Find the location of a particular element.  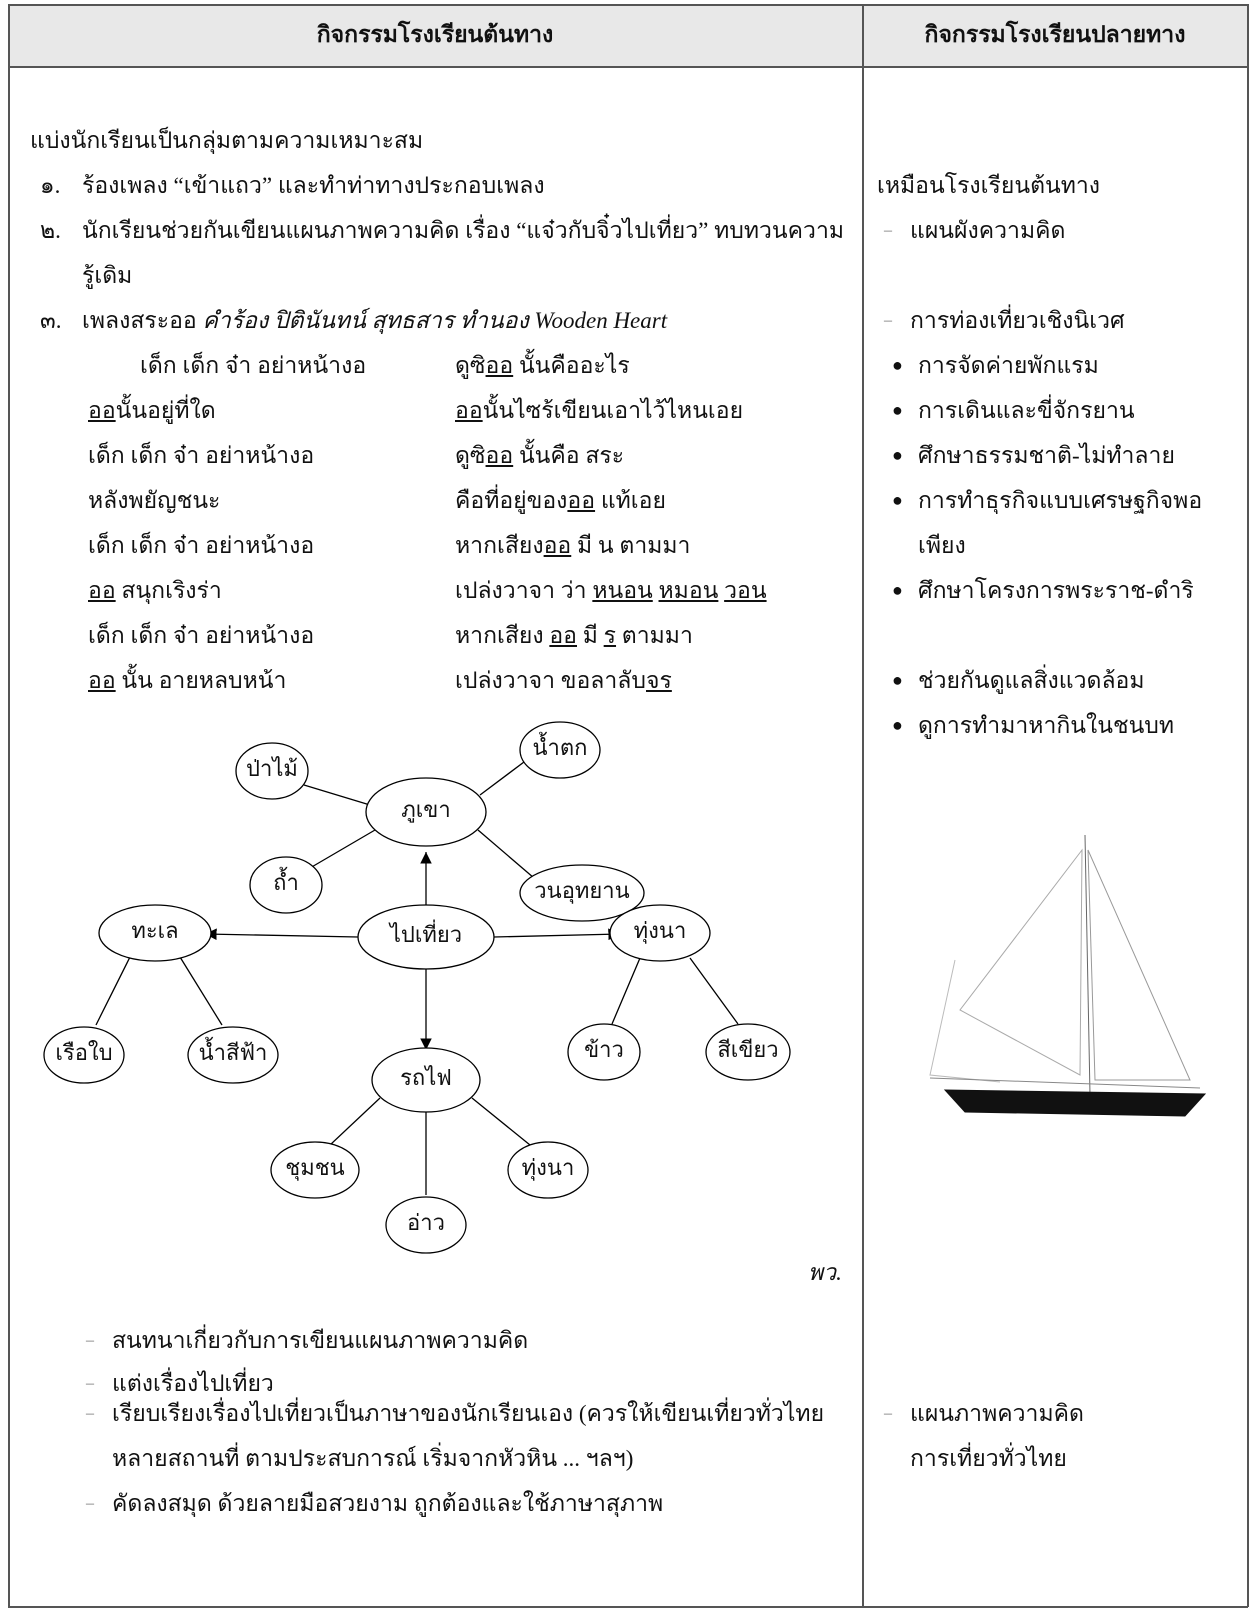

node-label: น้ำตก is located at coordinates (560, 746).